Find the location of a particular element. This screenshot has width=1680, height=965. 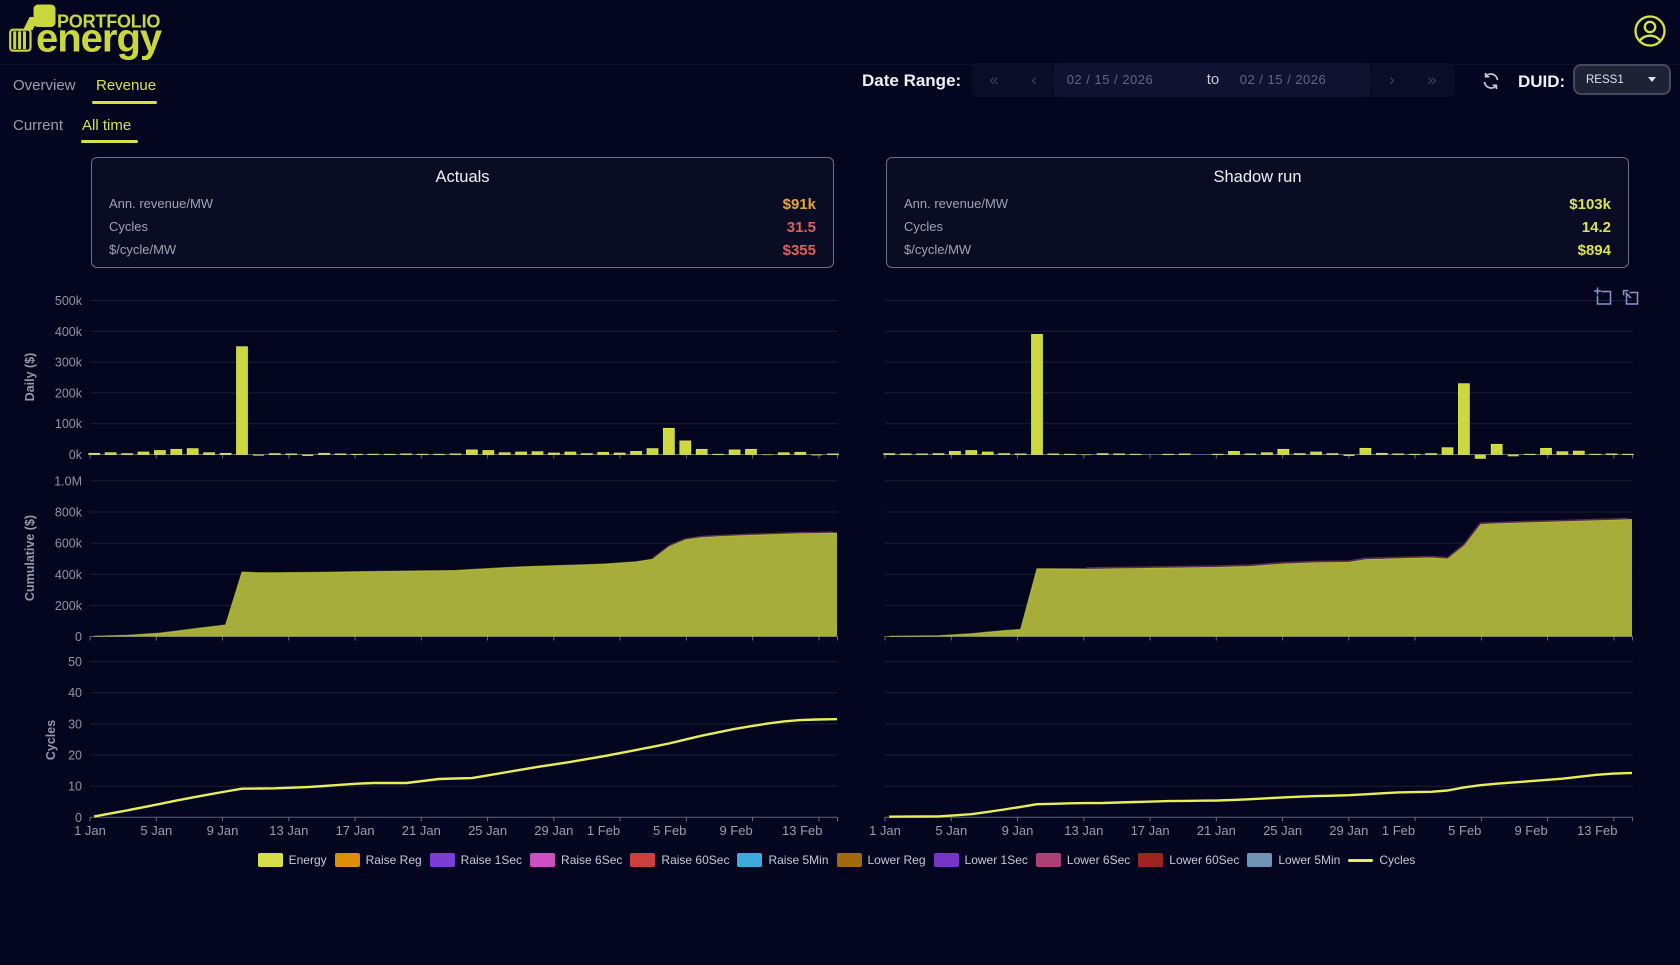

svg-text: 10 is located at coordinates (75, 787).